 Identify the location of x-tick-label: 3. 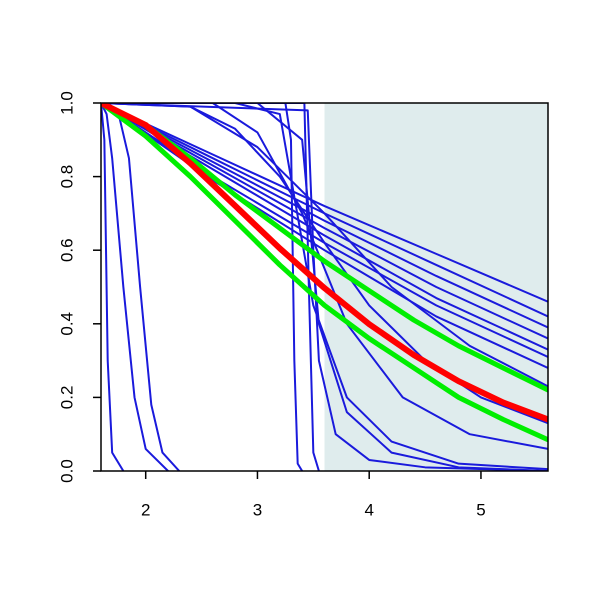
(257, 509).